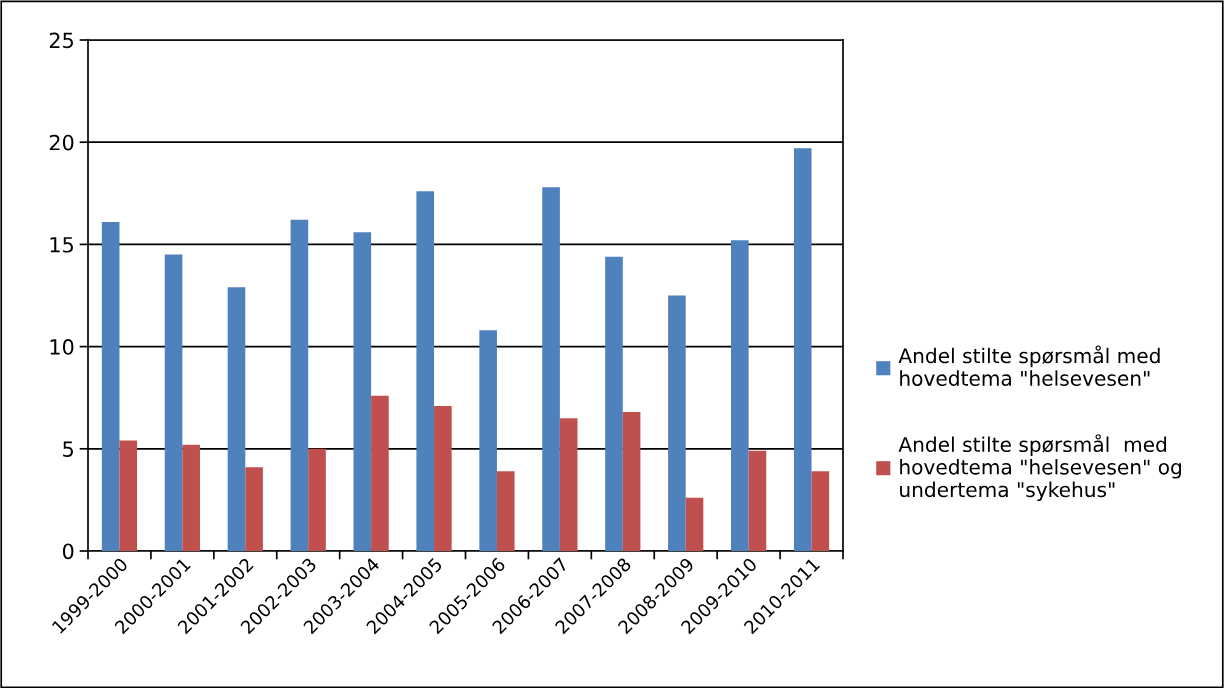 The width and height of the screenshot is (1224, 688). I want to click on y-tick-label: 0, so click(68, 551).